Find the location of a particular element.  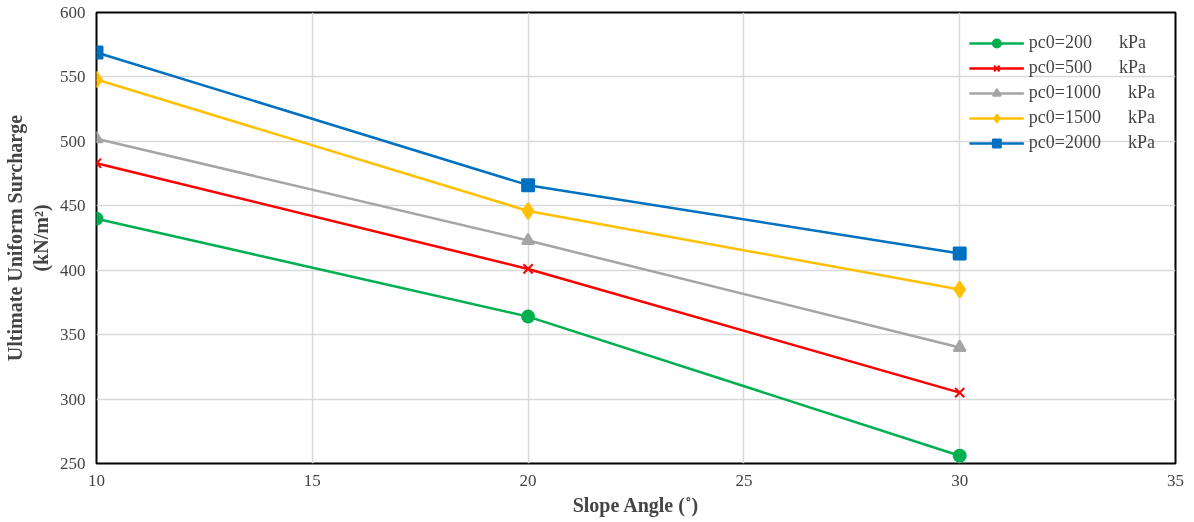

y-tick-label: 400 is located at coordinates (73, 270).